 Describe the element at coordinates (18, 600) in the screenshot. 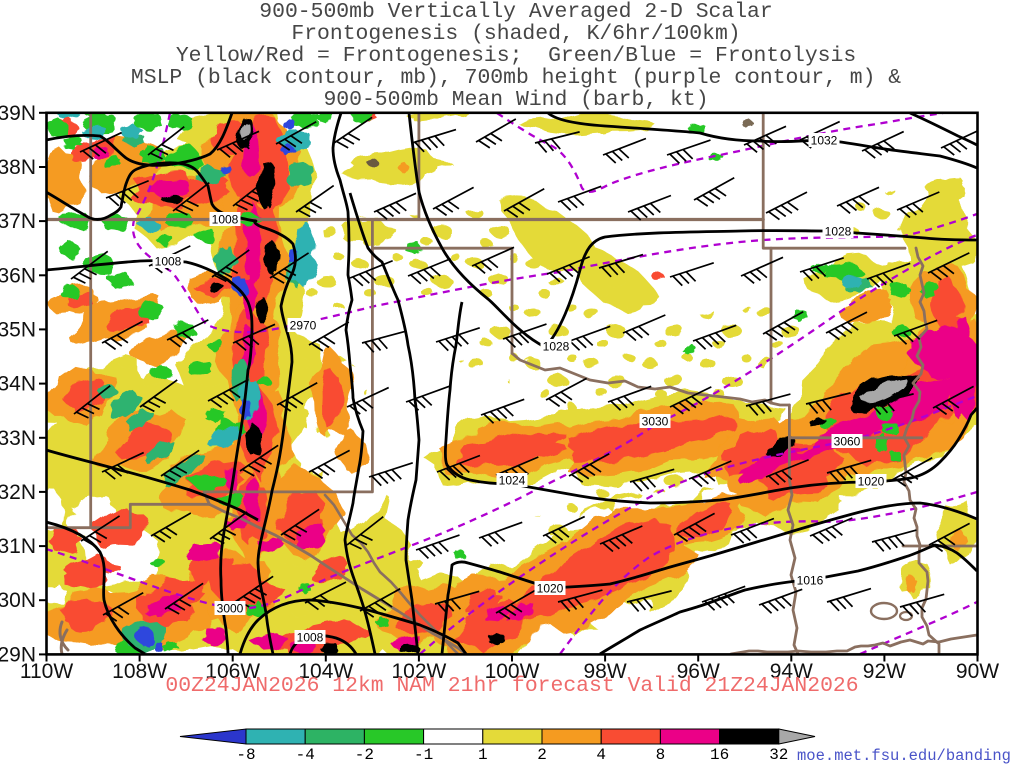

I see `svg-text: 30N` at that location.